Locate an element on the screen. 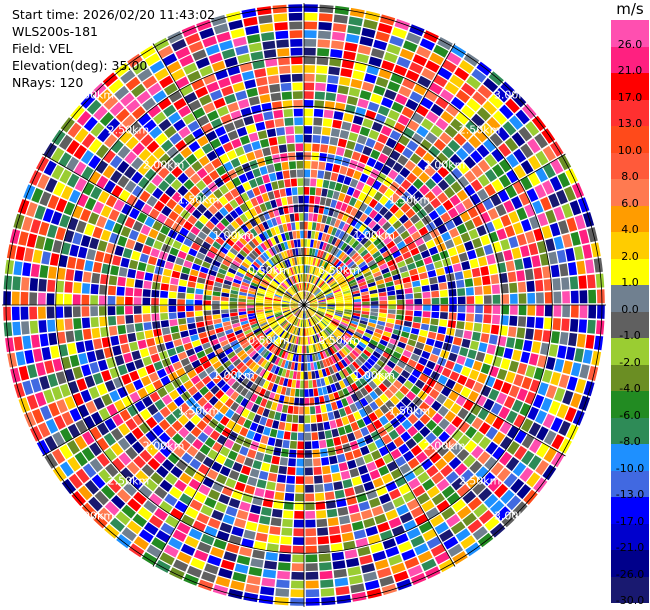 The height and width of the screenshot is (610, 650). colorbar-segment is located at coordinates (630, 457).